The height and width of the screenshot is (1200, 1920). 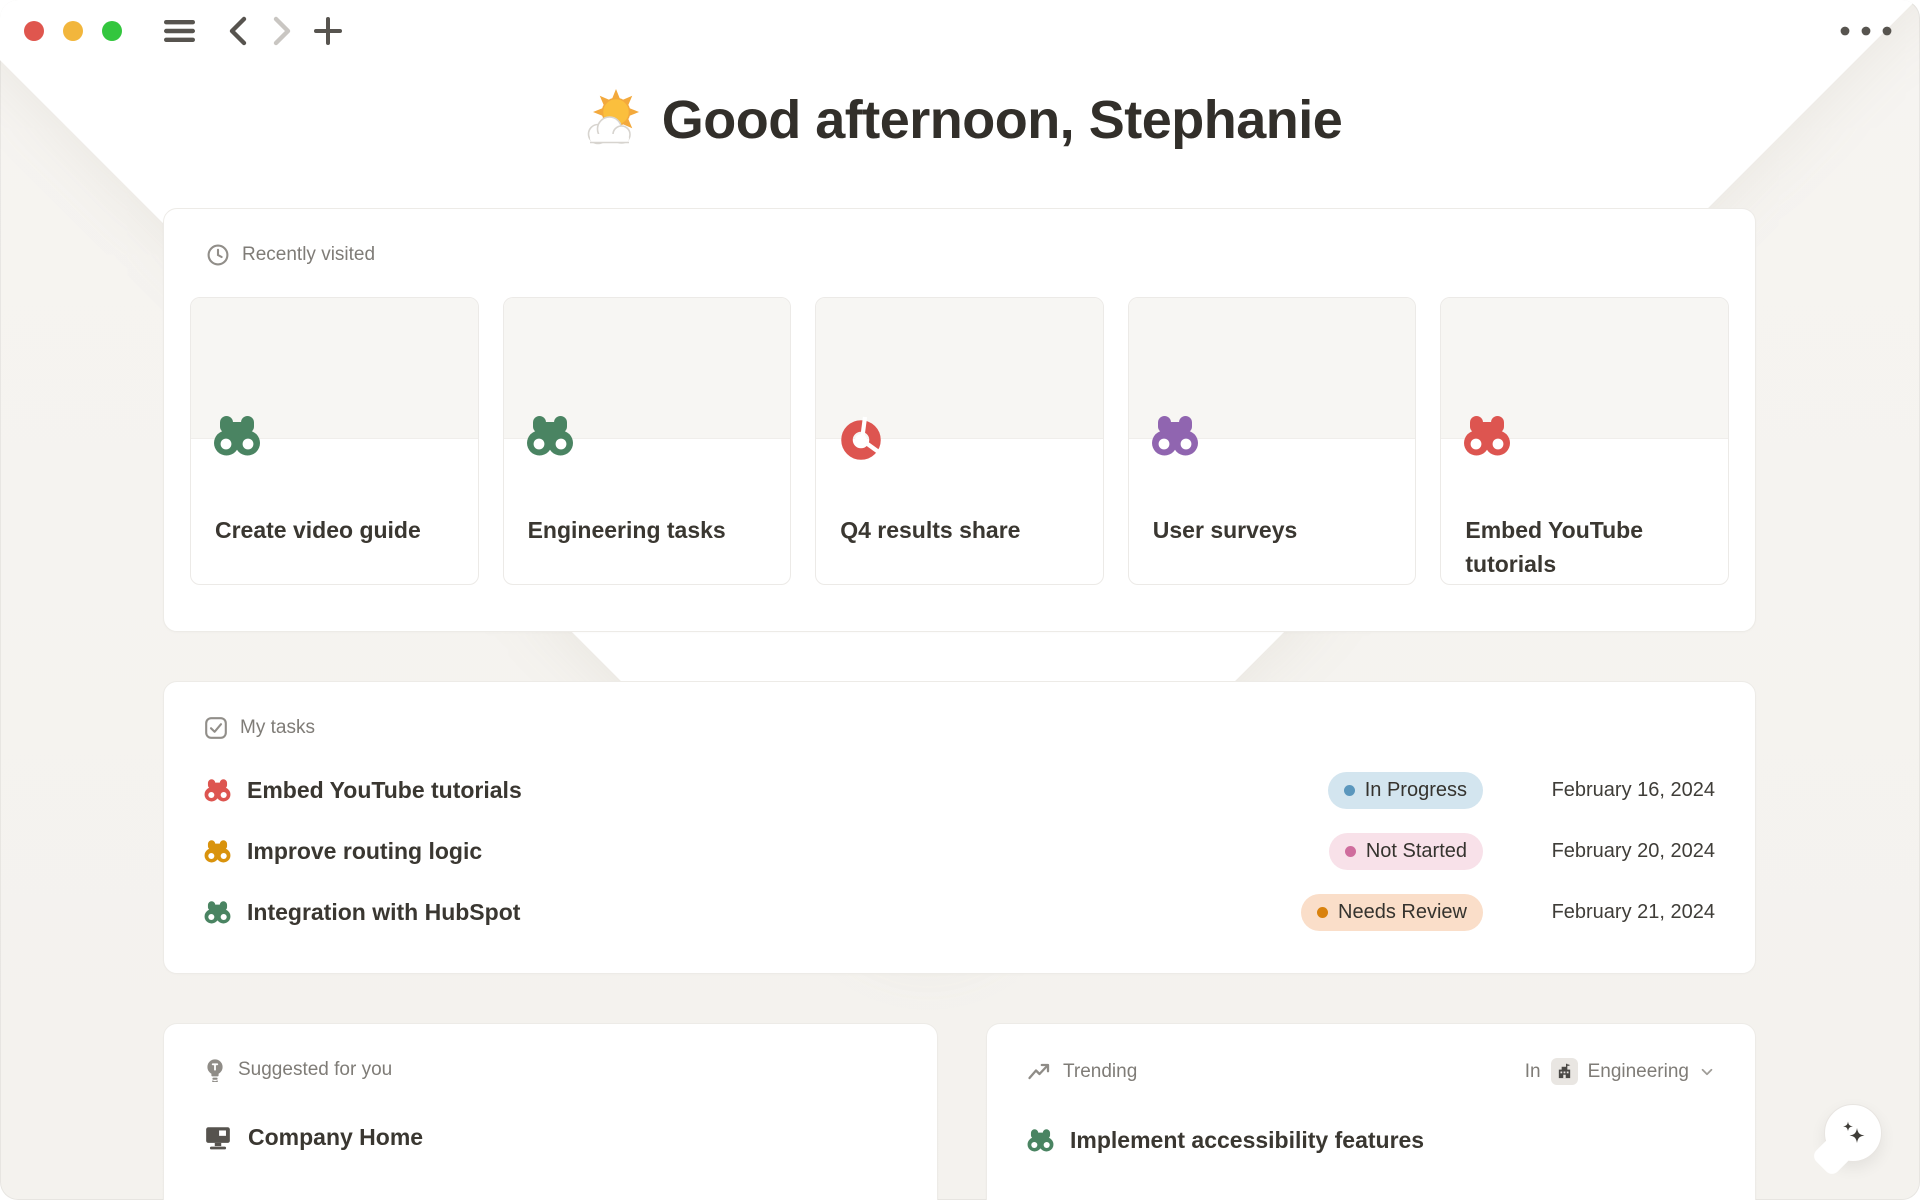 I want to click on page-link-title: Implement accessibility features, so click(x=1247, y=1140).